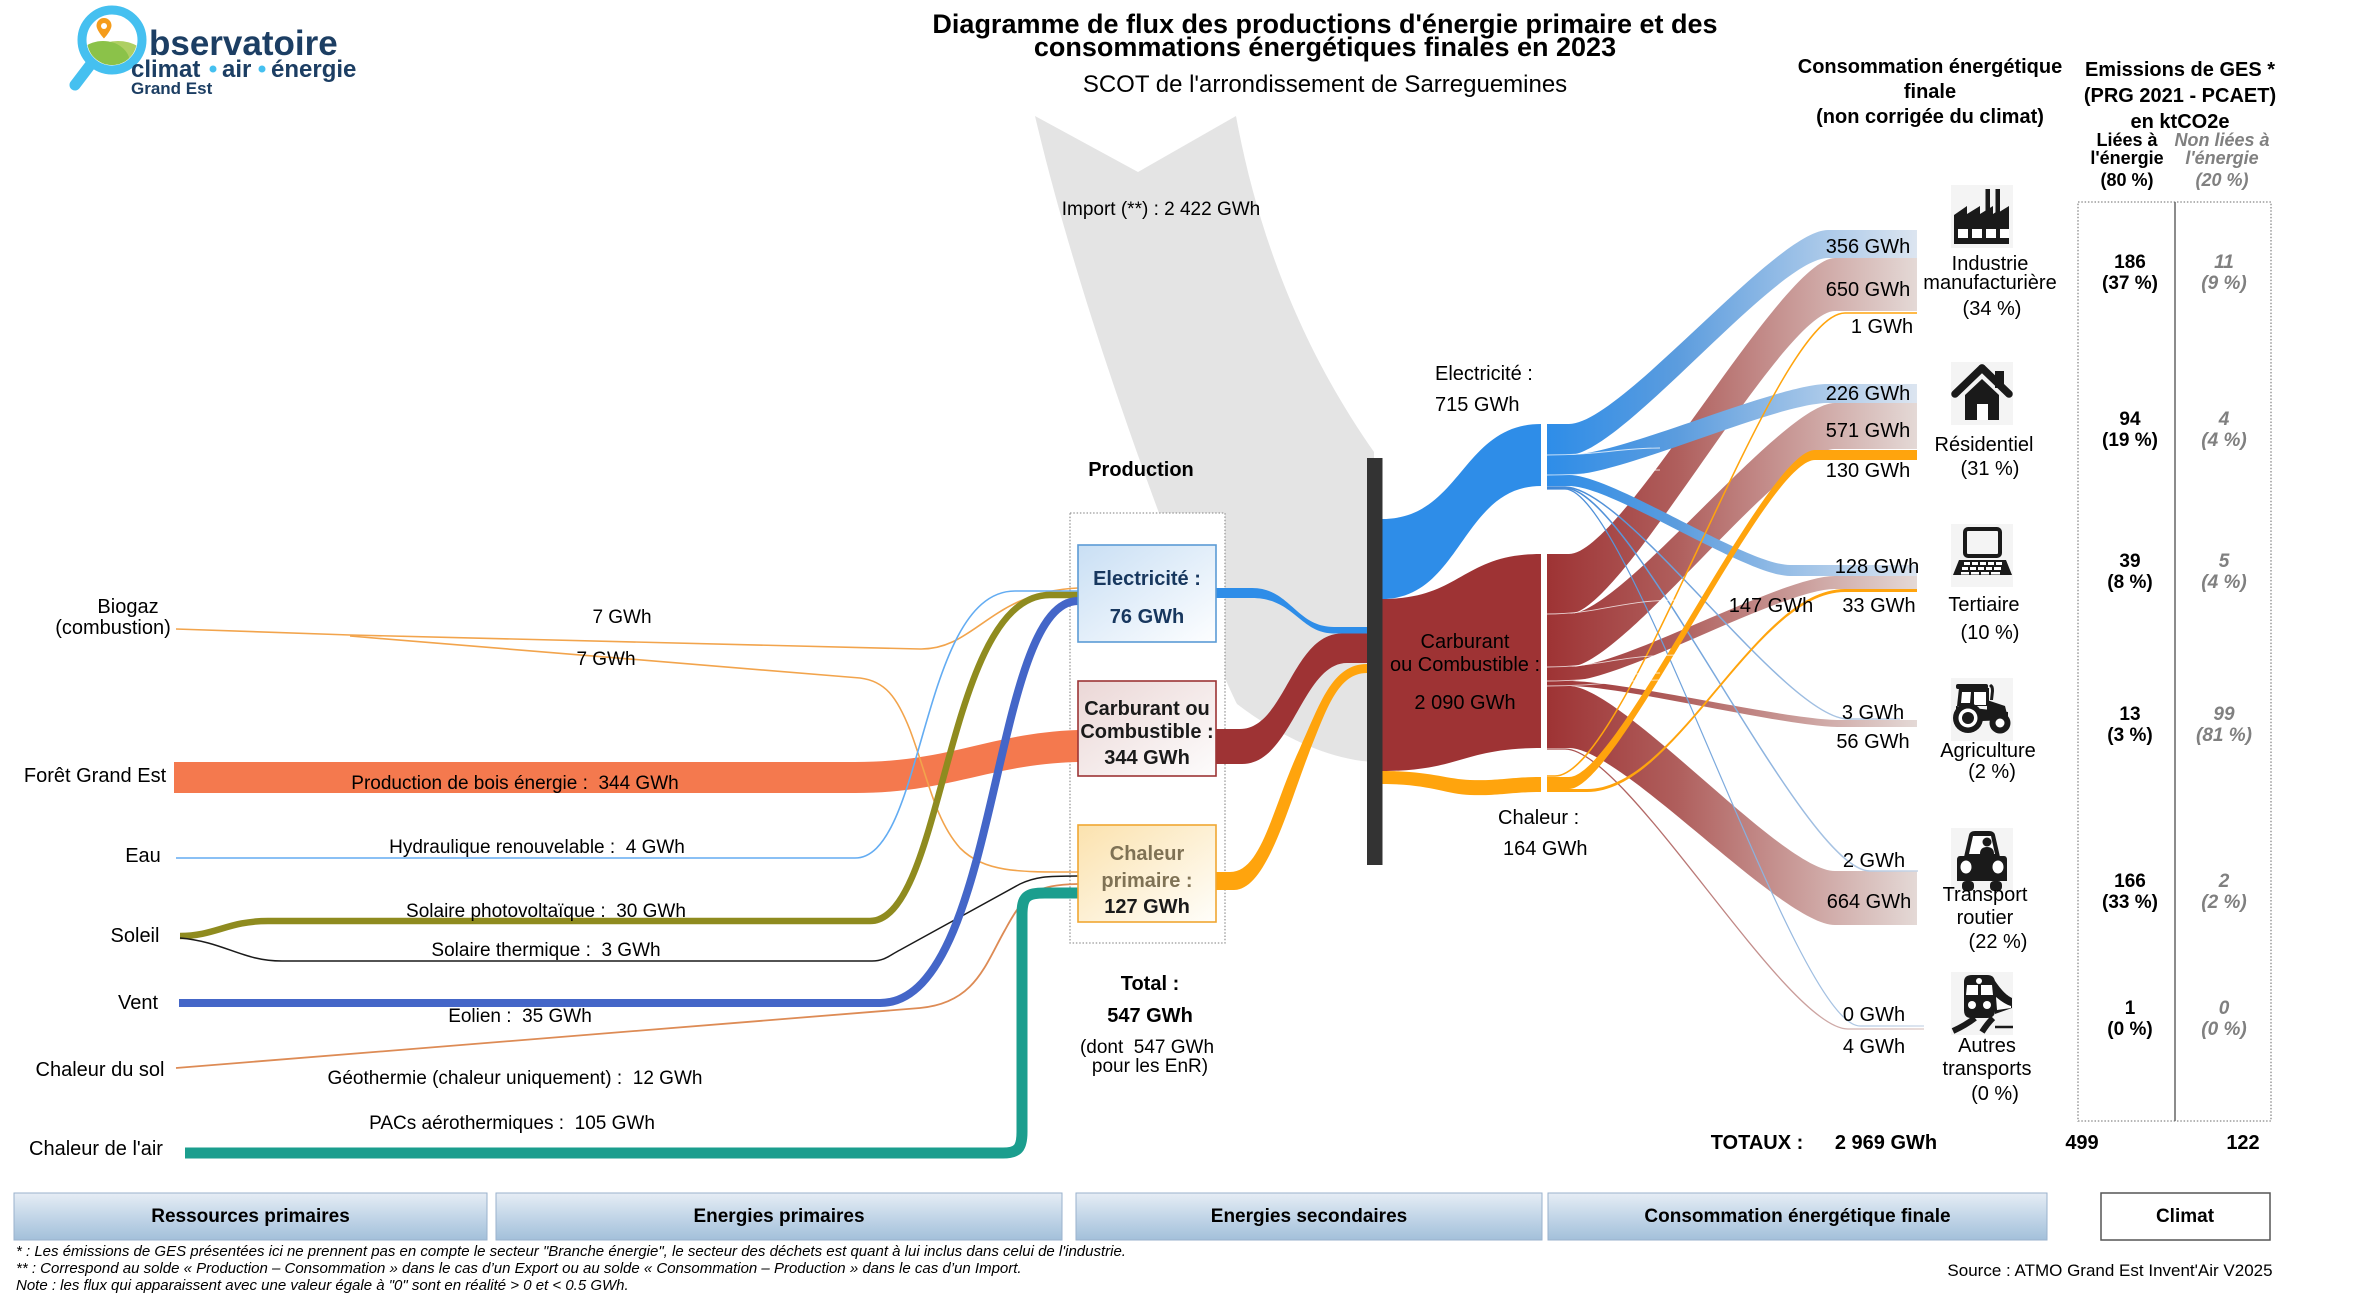  Describe the element at coordinates (2223, 1029) in the screenshot. I see `svg-text: (0 %)` at that location.